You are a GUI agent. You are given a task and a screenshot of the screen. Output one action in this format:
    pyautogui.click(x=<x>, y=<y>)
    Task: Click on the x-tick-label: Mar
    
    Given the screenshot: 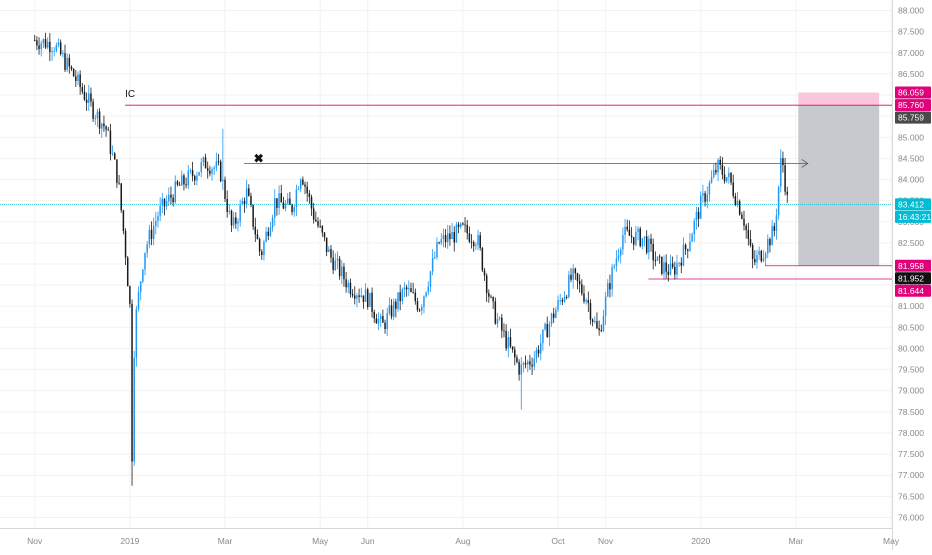 What is the action you would take?
    pyautogui.click(x=225, y=541)
    